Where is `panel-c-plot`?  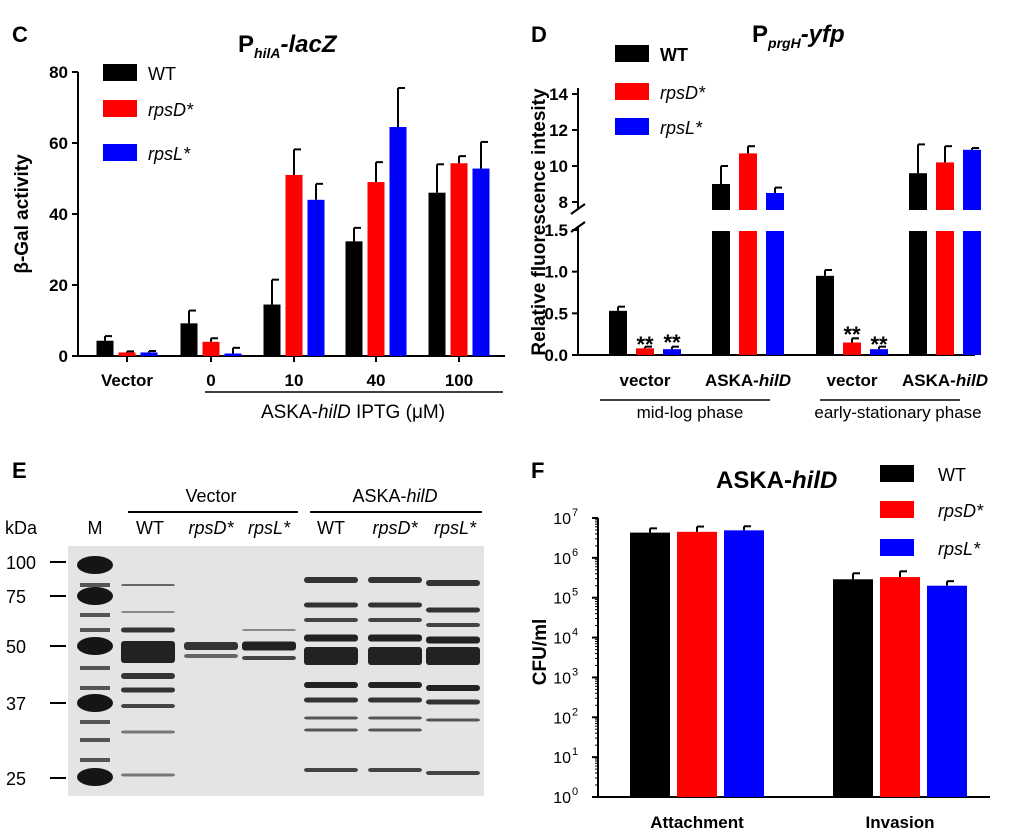 panel-c-plot is located at coordinates (291, 217).